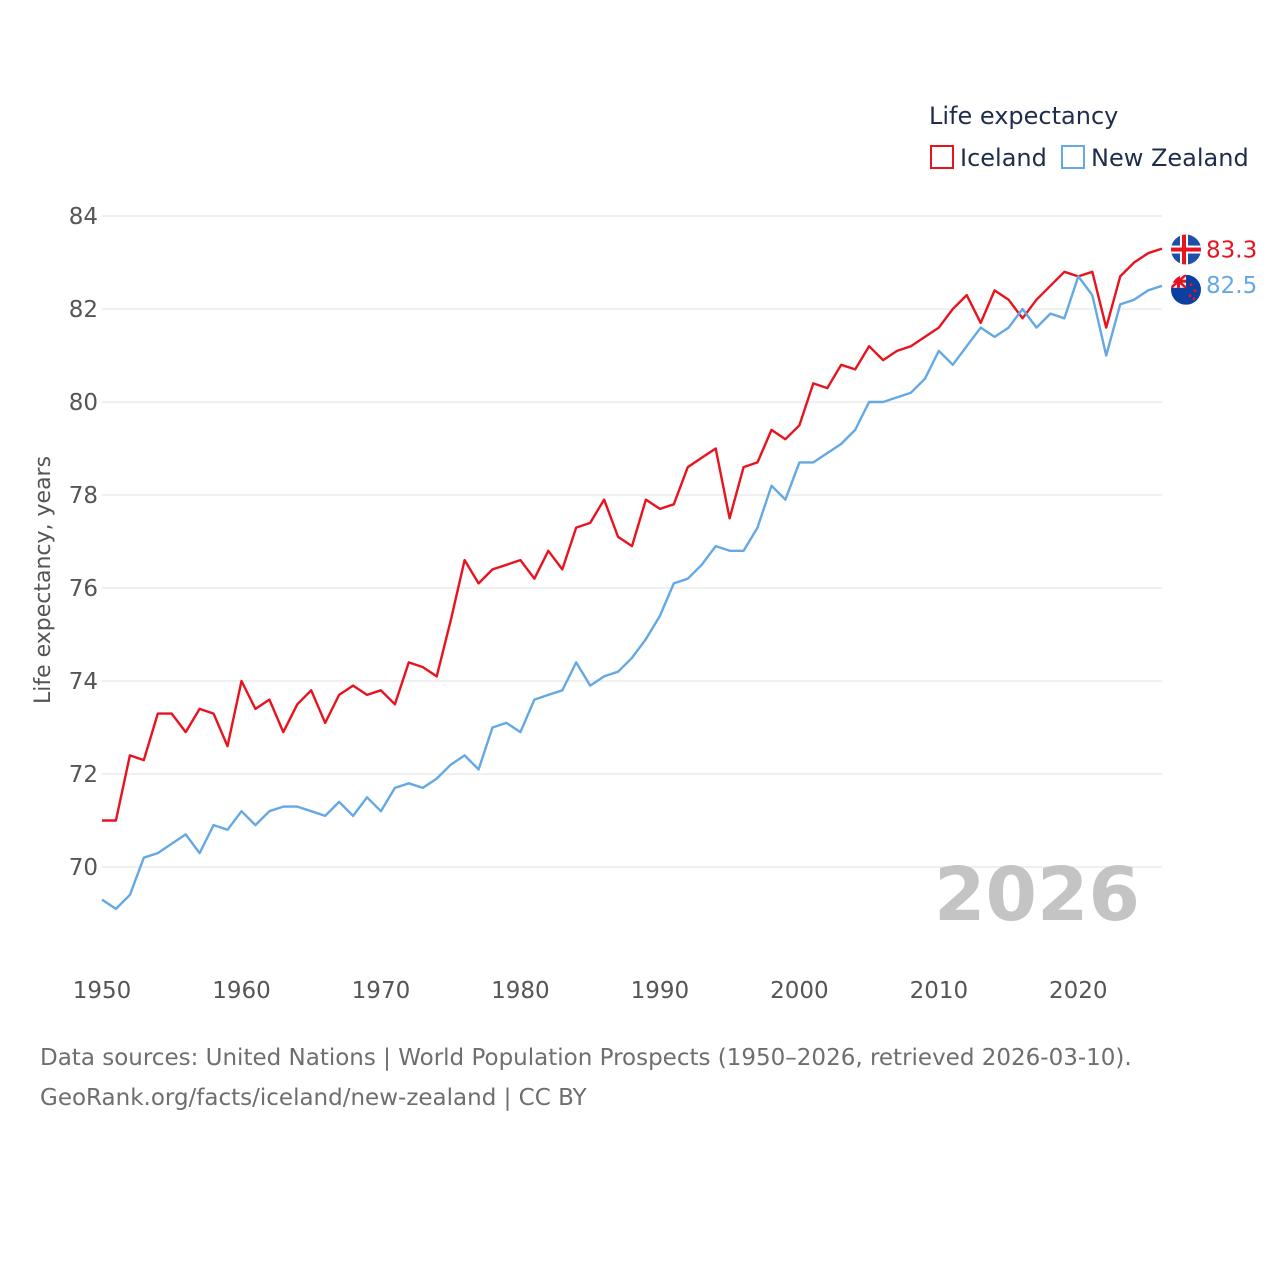 This screenshot has width=1280, height=1280. What do you see at coordinates (520, 991) in the screenshot?
I see `x-tick-label: 1980` at bounding box center [520, 991].